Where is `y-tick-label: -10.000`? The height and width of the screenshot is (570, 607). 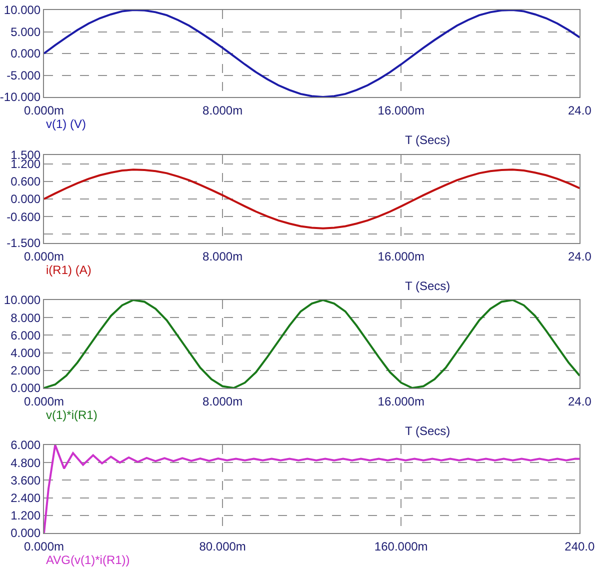 y-tick-label: -10.000 is located at coordinates (20, 97).